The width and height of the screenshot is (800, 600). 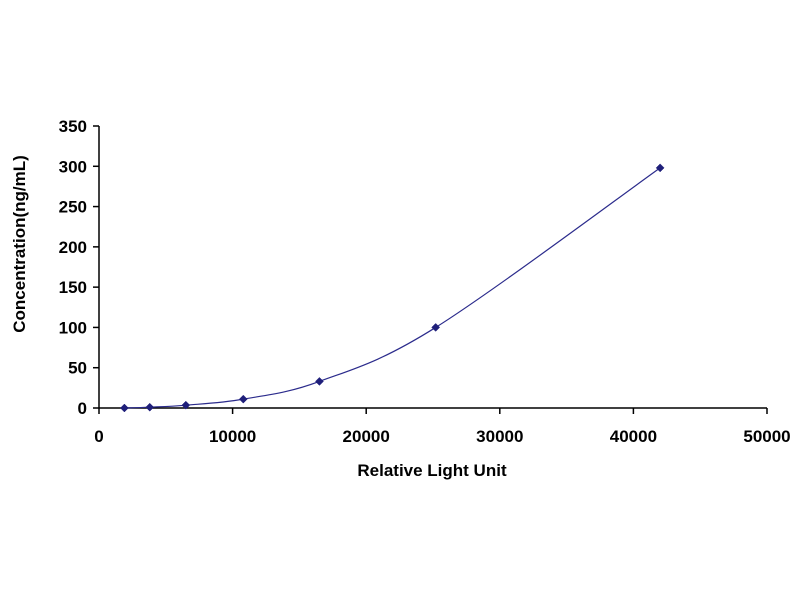 I want to click on y-tick-label: 150, so click(x=73, y=287).